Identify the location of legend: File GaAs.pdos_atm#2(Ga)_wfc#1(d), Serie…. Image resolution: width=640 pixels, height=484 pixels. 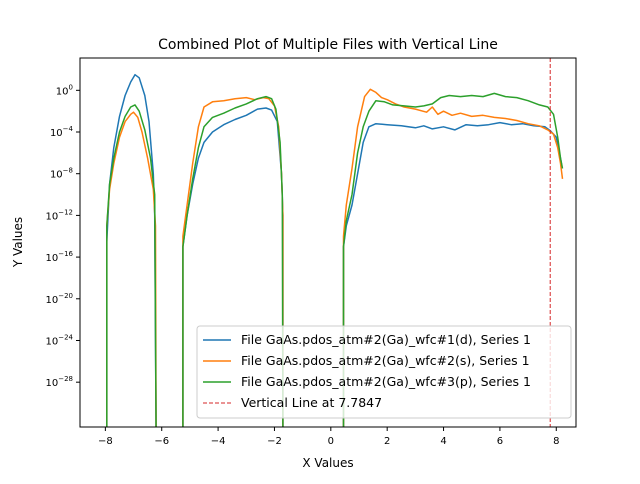
(384, 372).